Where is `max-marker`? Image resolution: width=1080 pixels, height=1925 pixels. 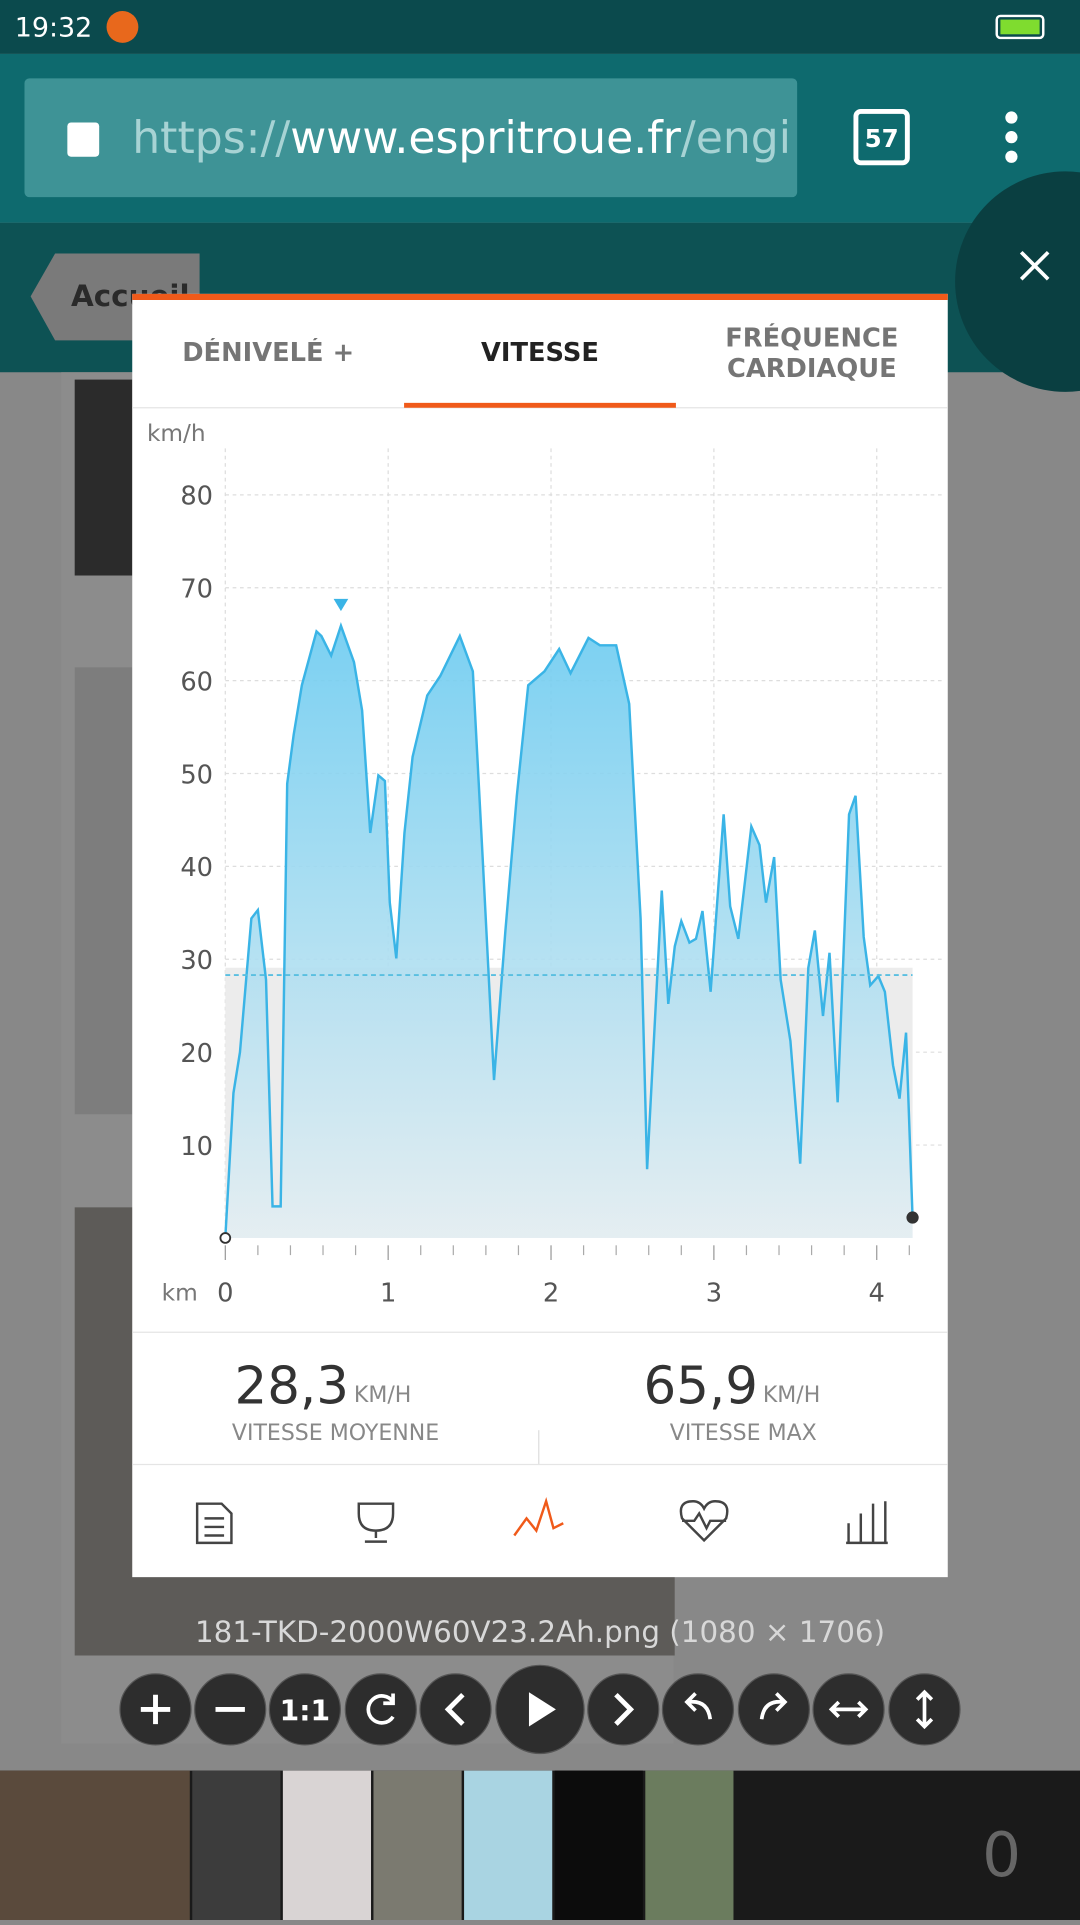
max-marker is located at coordinates (341, 605).